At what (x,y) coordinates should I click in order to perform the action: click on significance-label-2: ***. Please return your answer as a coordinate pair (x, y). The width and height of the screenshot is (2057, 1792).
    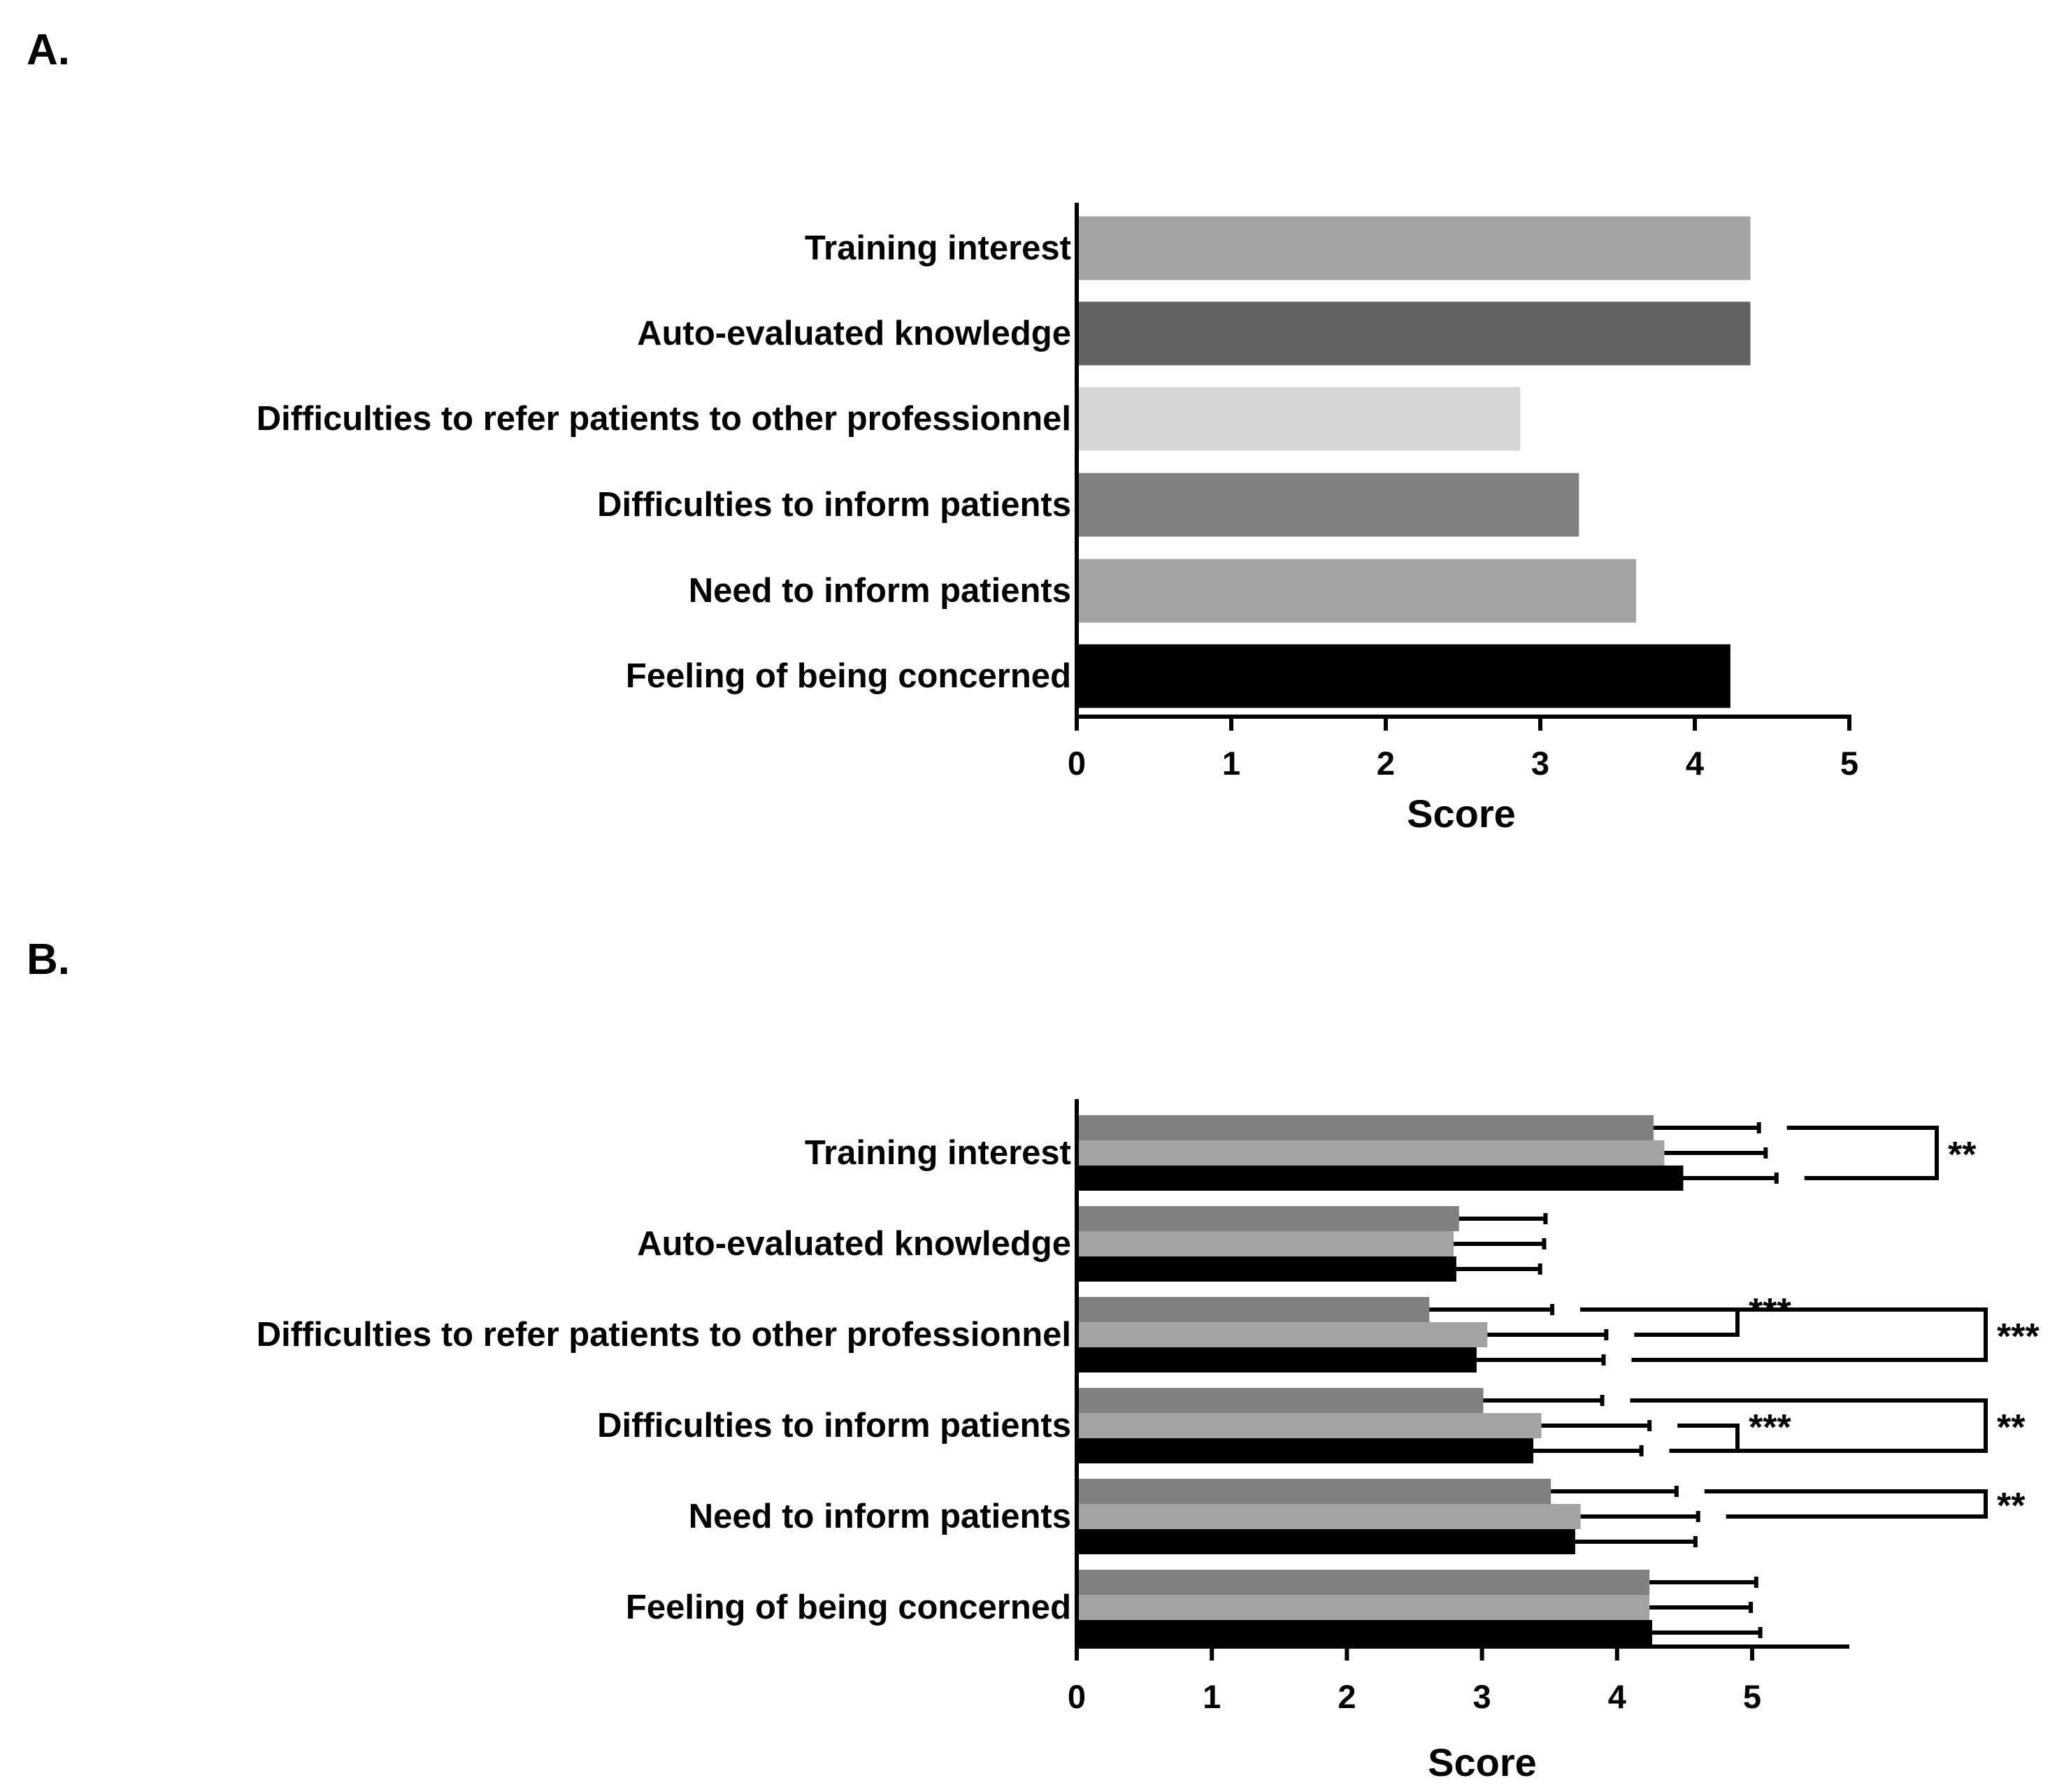
    Looking at the image, I should click on (2019, 1337).